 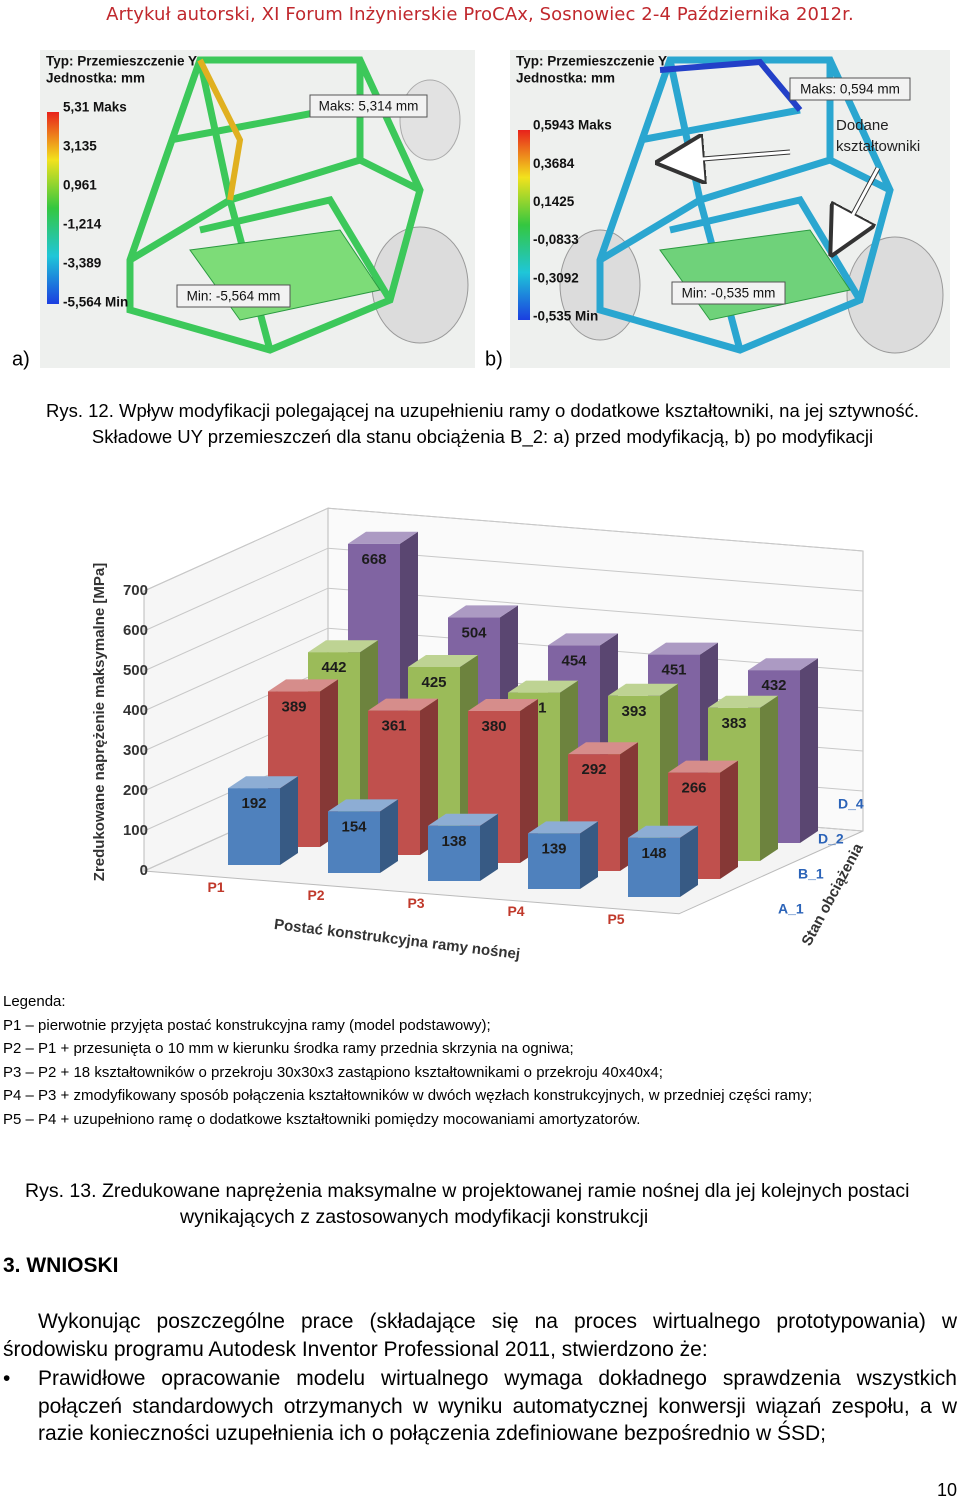 I want to click on scale-label: 0,5943 Maks, so click(x=572, y=125).